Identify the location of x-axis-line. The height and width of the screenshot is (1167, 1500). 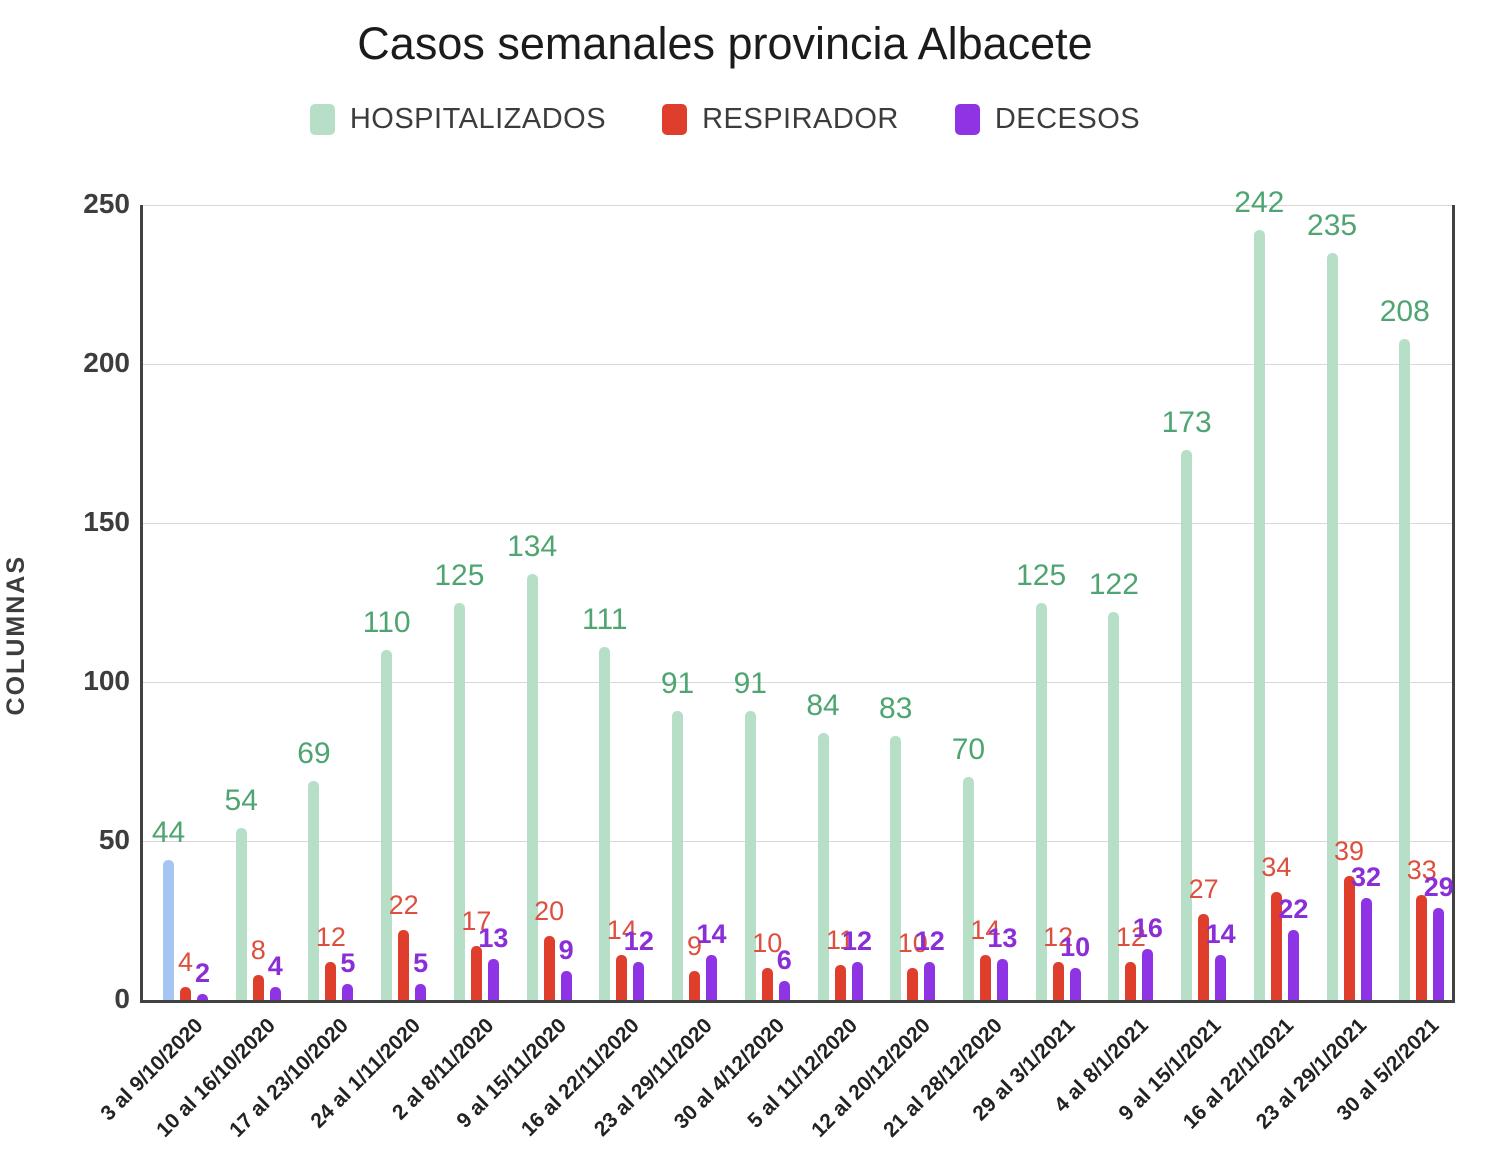
(797, 1001).